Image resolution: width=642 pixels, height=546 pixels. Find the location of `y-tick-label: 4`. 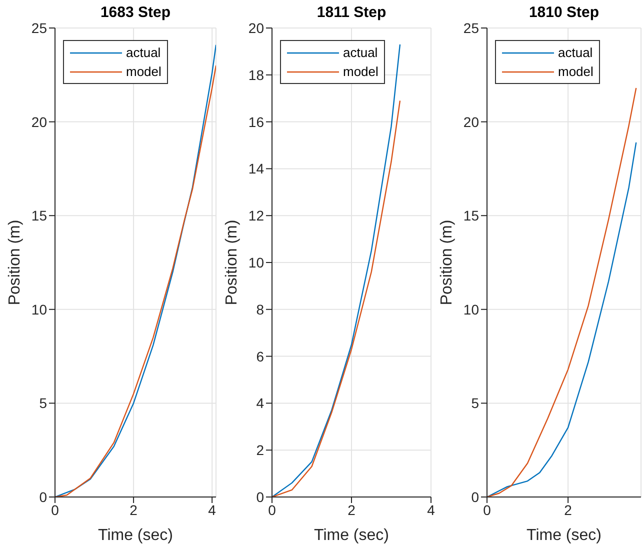

y-tick-label: 4 is located at coordinates (260, 403).